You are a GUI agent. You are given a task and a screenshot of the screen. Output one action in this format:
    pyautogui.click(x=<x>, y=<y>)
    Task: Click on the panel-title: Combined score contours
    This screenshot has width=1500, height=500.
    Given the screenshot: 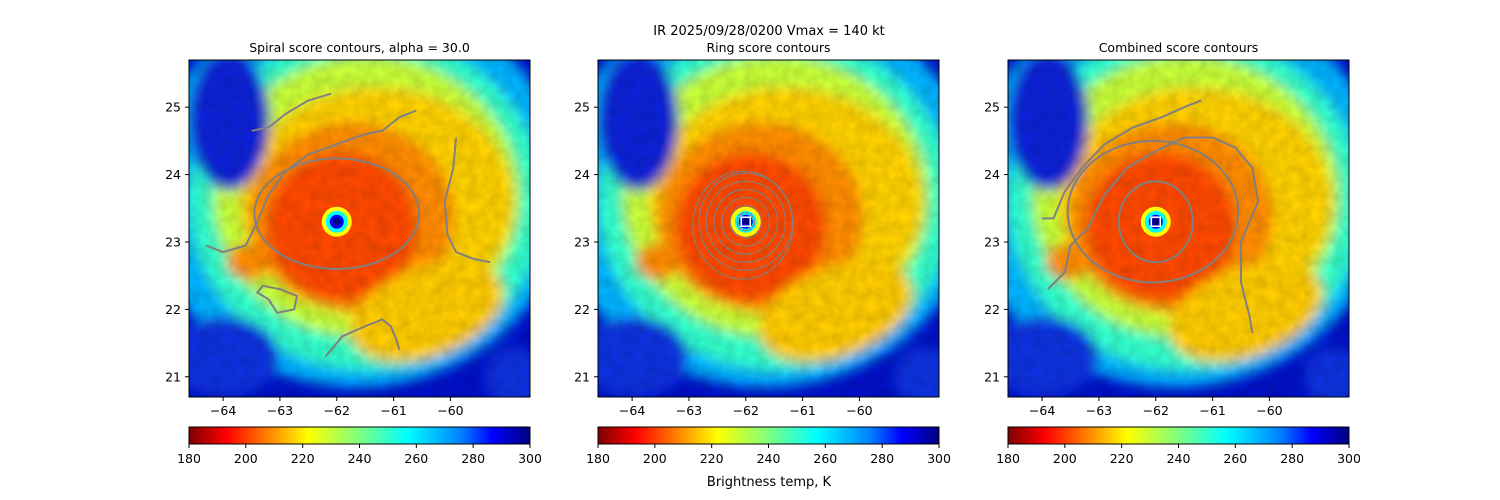 What is the action you would take?
    pyautogui.click(x=1179, y=47)
    